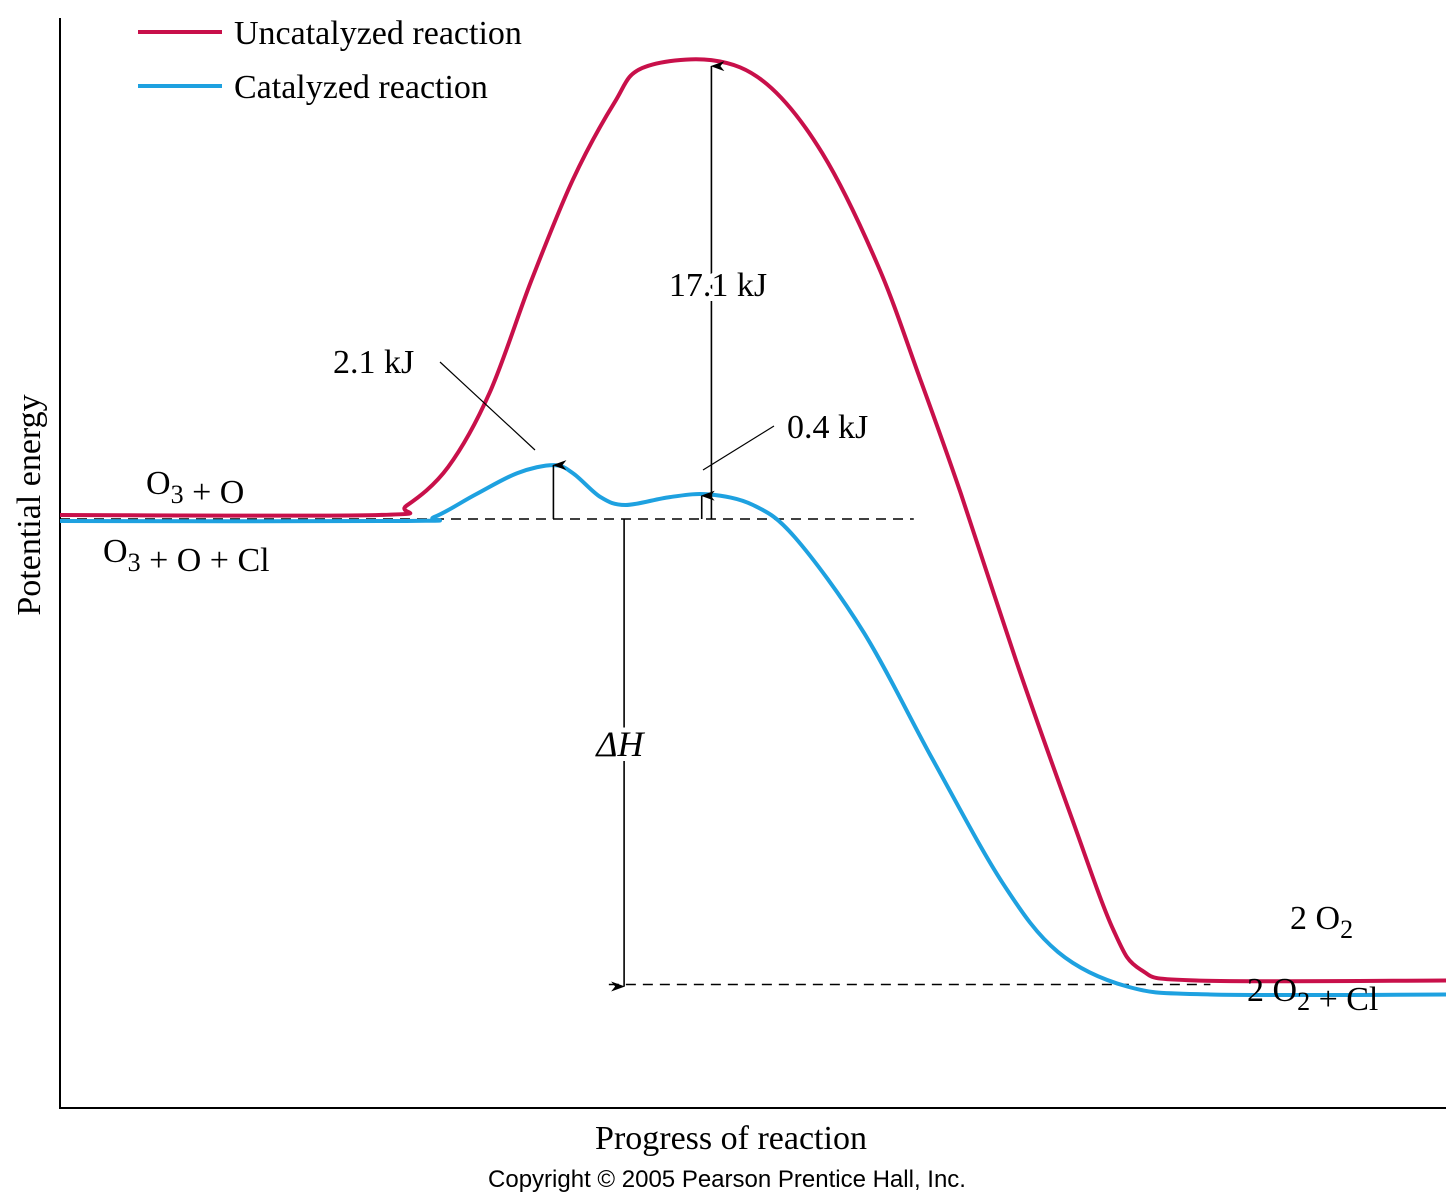  What do you see at coordinates (29, 504) in the screenshot?
I see `y-axis-label: Potential energy` at bounding box center [29, 504].